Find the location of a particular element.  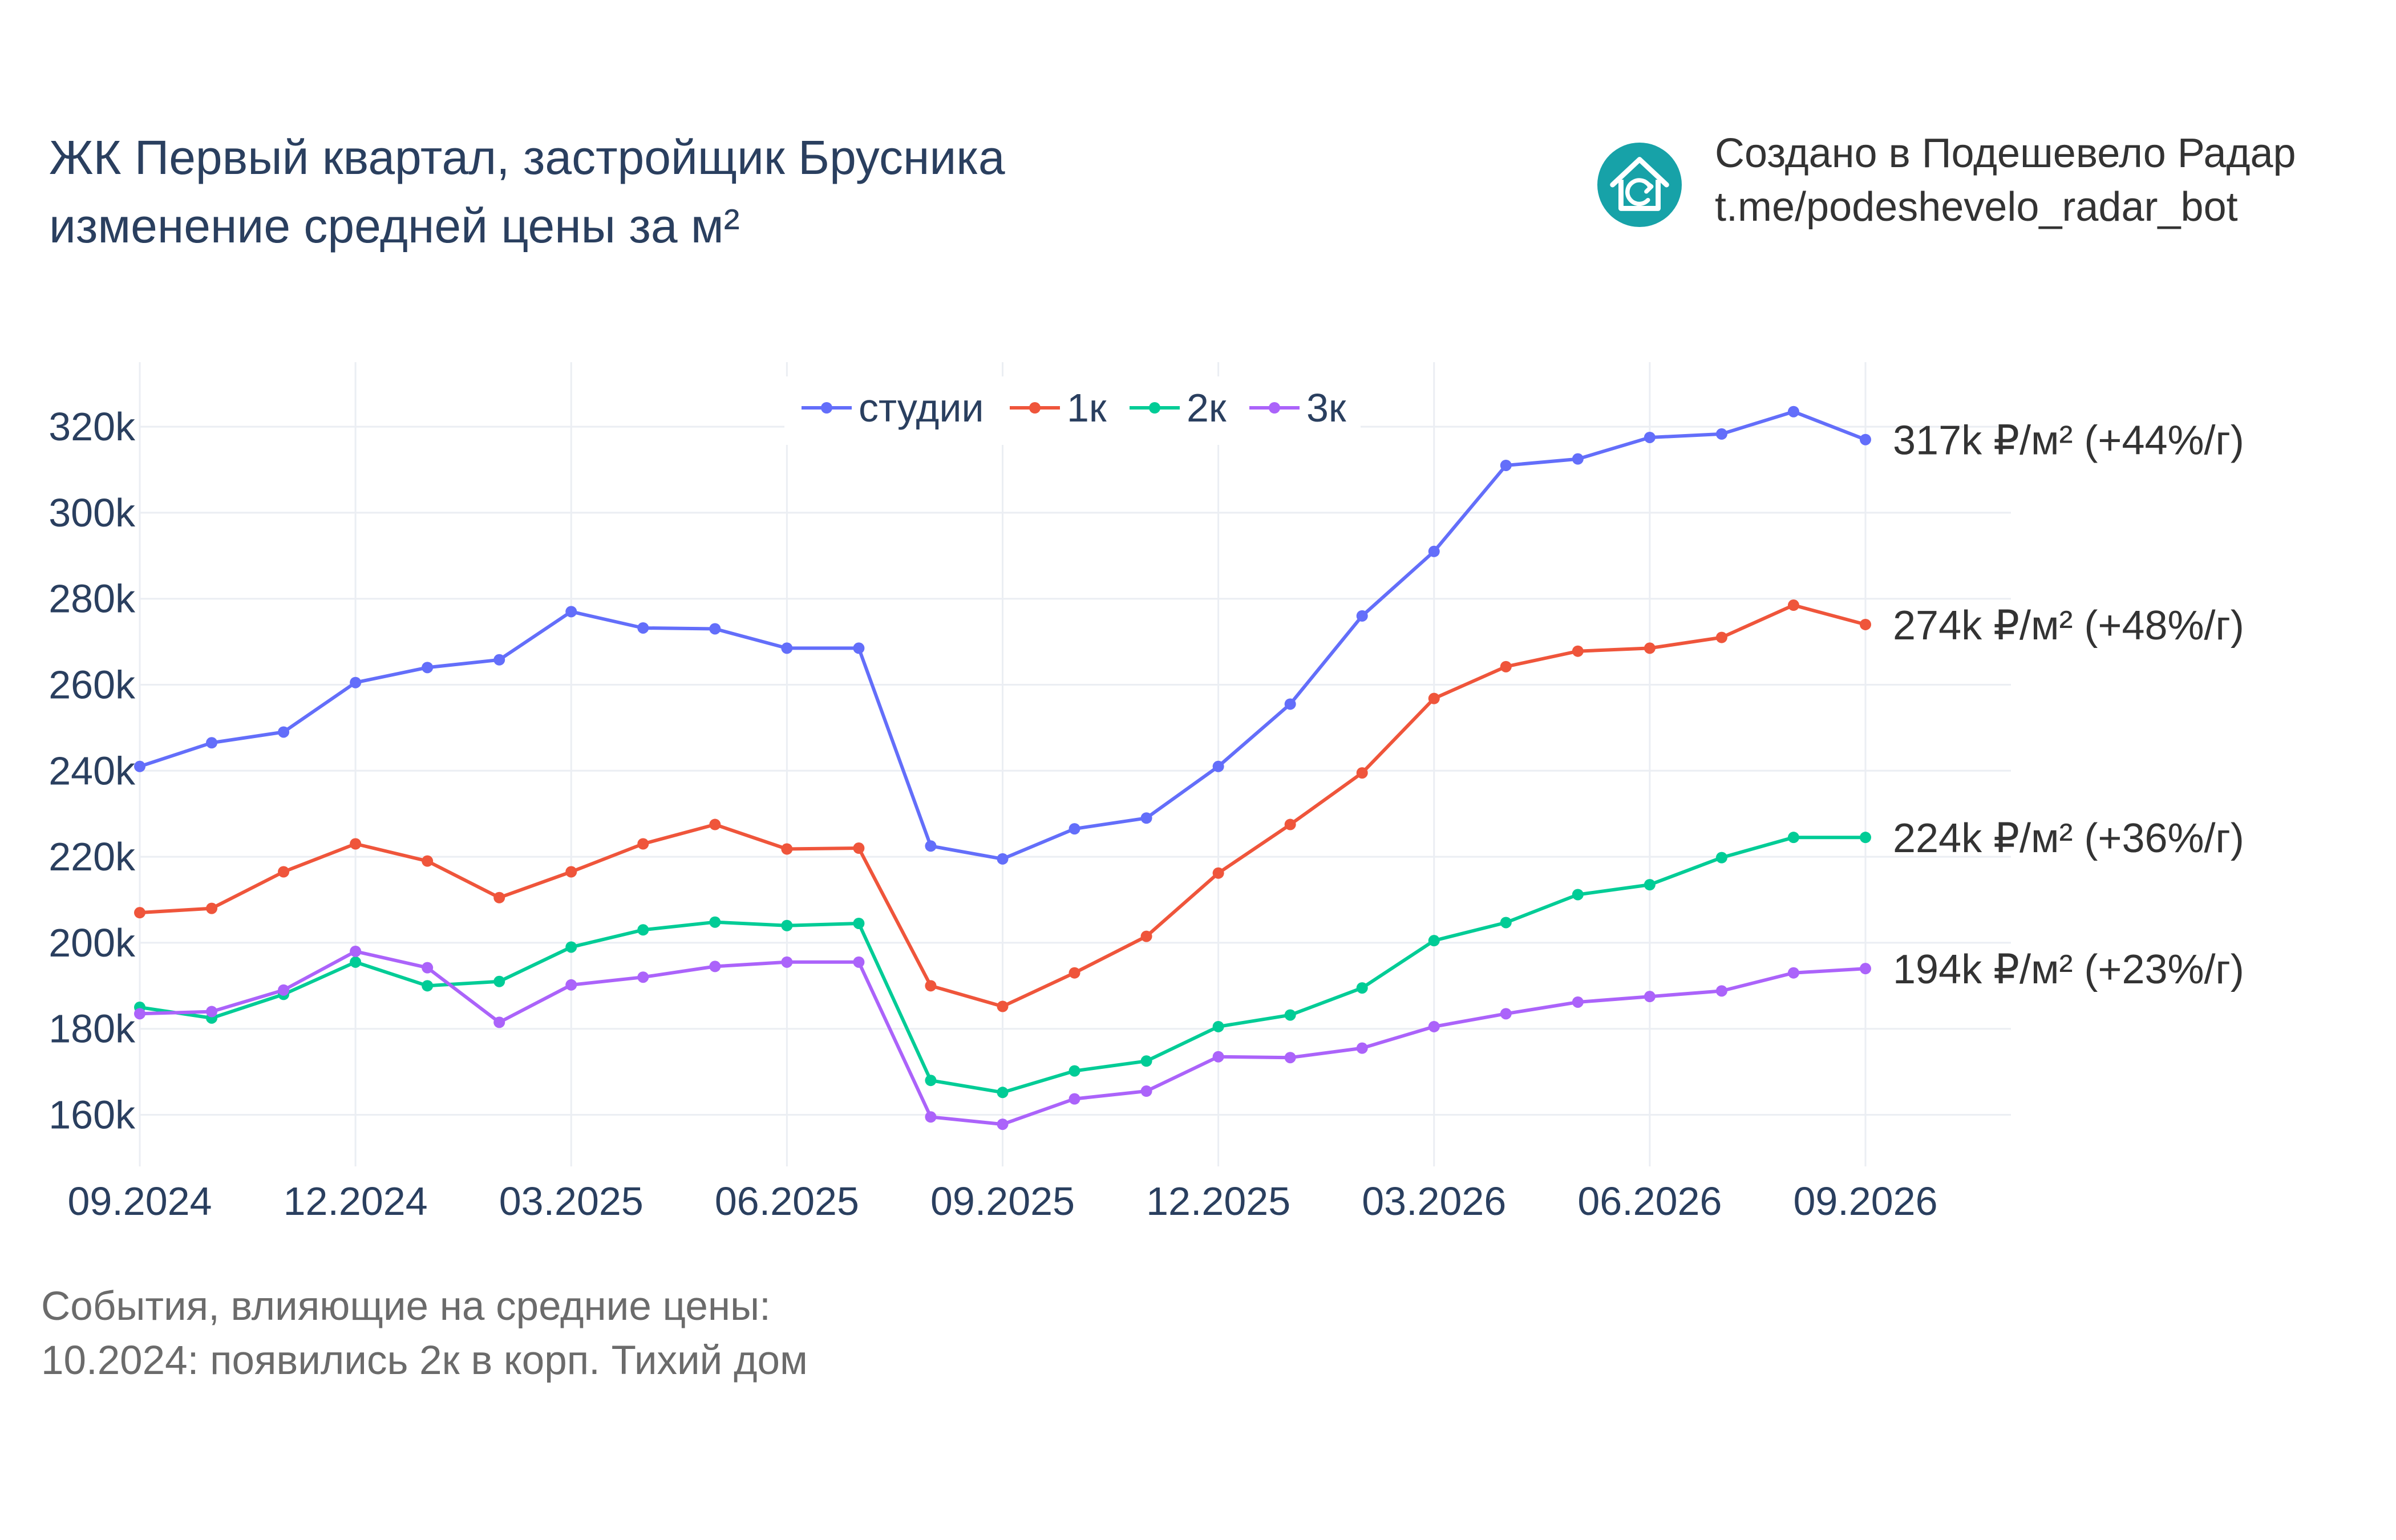

x-tick-label: 12.2024 is located at coordinates (356, 1201).